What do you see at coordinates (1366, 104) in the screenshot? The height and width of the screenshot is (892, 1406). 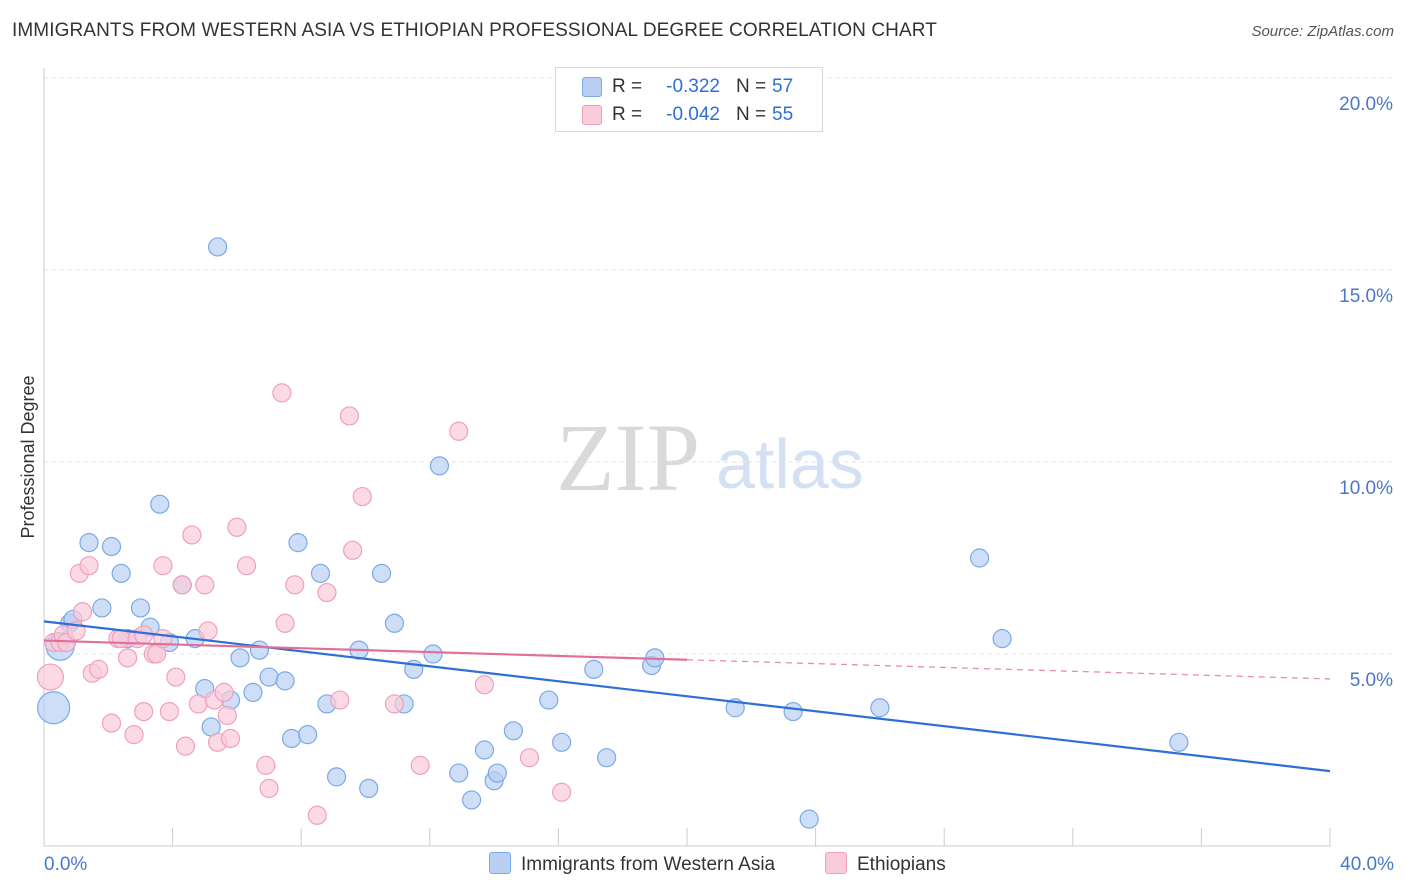 I see `y-tick-label: 20.0%` at bounding box center [1366, 104].